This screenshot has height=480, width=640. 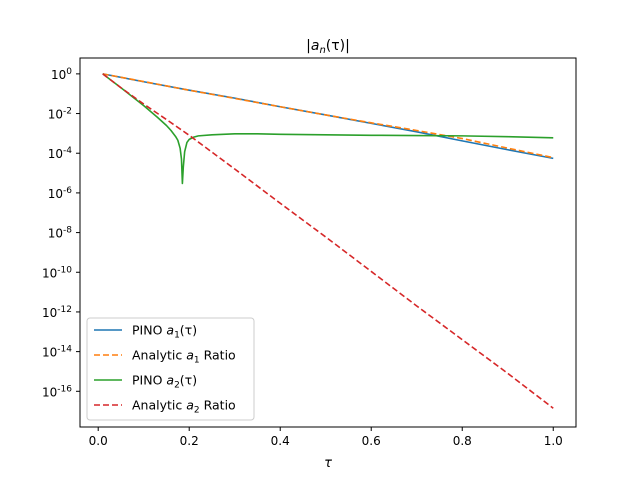 What do you see at coordinates (184, 407) in the screenshot?
I see `legend-label-4: Analytic a2 Ratio` at bounding box center [184, 407].